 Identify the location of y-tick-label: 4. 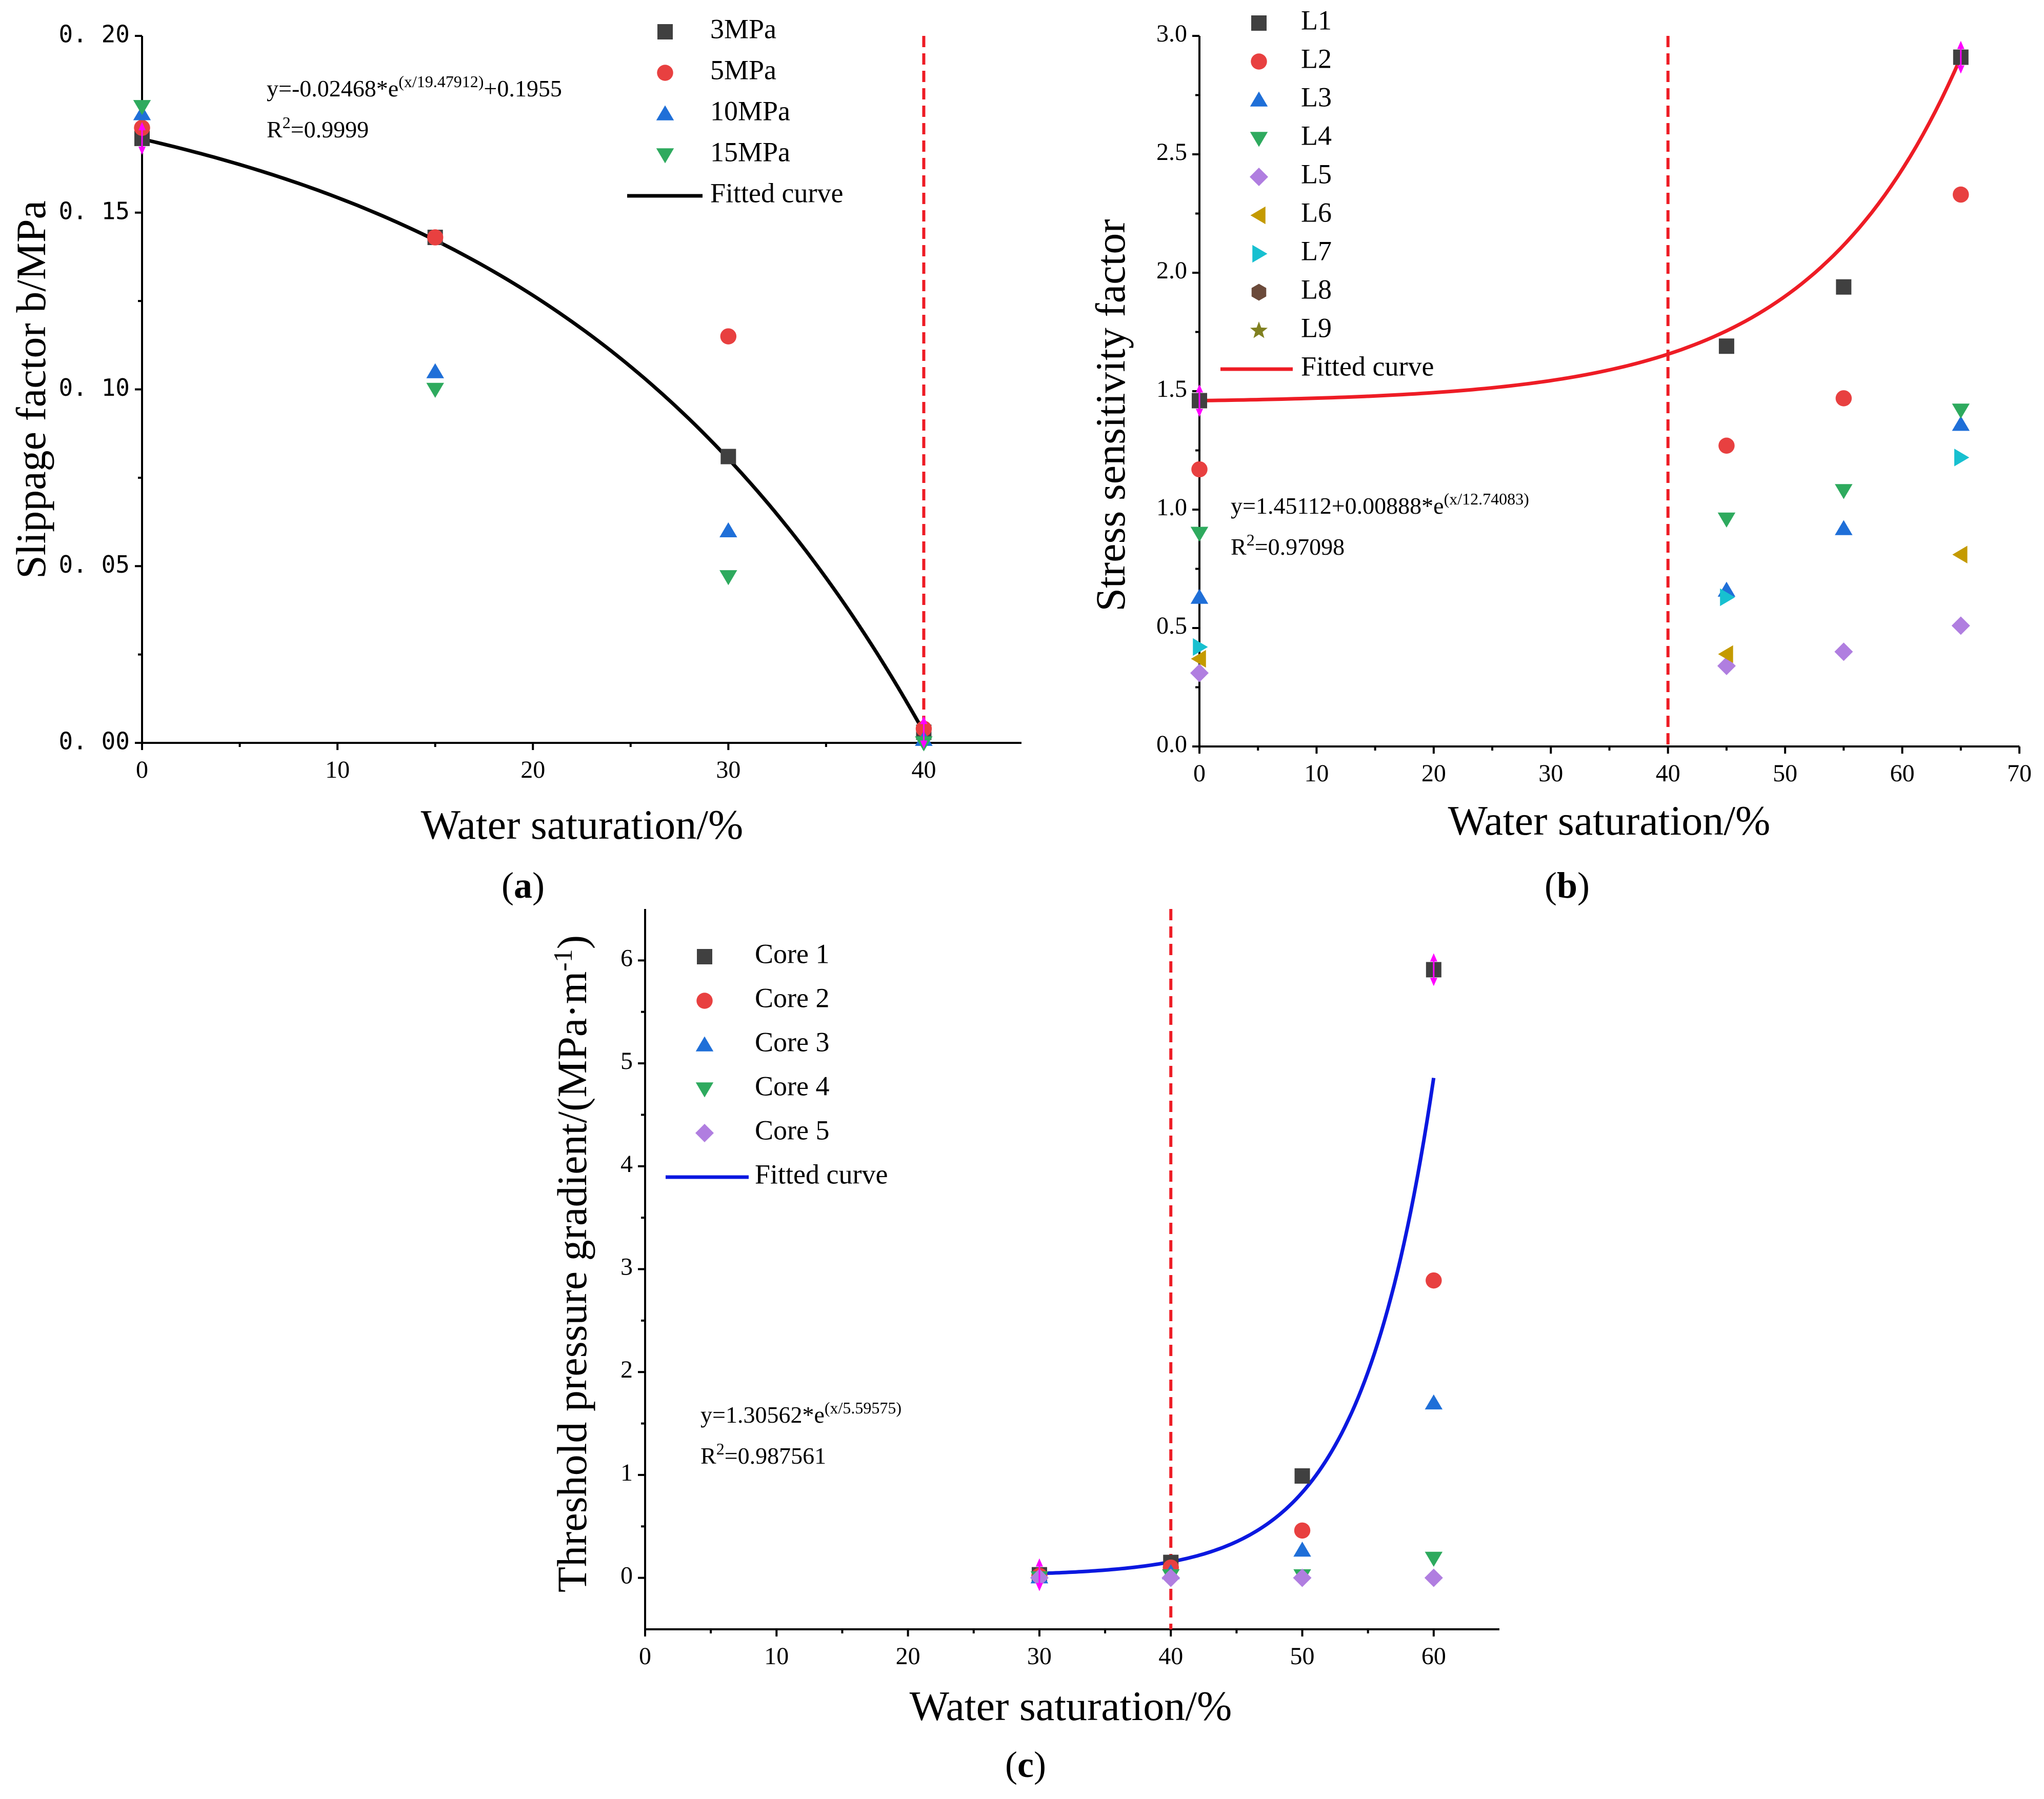
(626, 1164).